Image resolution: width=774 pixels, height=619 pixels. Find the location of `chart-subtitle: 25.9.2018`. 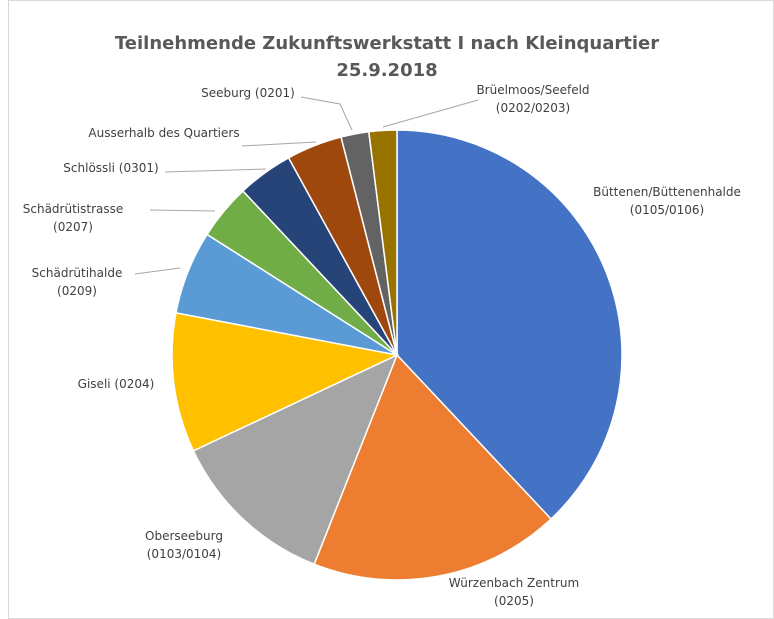

chart-subtitle: 25.9.2018 is located at coordinates (387, 70).